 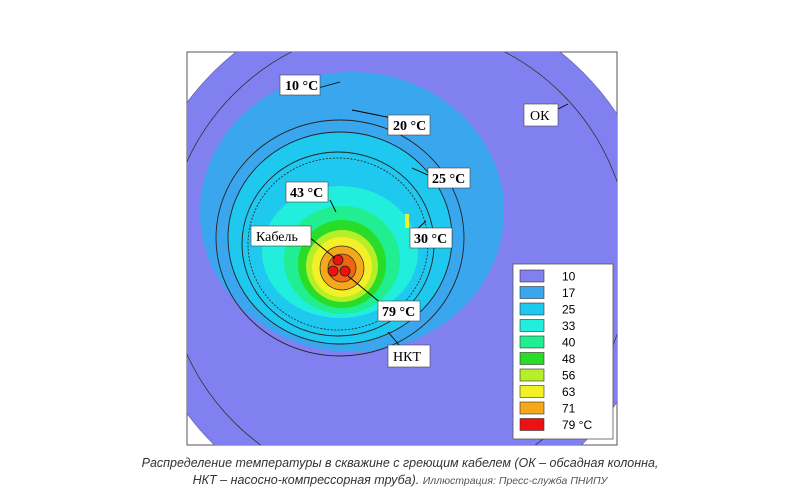 What do you see at coordinates (569, 277) in the screenshot?
I see `legend-label-0: 10` at bounding box center [569, 277].